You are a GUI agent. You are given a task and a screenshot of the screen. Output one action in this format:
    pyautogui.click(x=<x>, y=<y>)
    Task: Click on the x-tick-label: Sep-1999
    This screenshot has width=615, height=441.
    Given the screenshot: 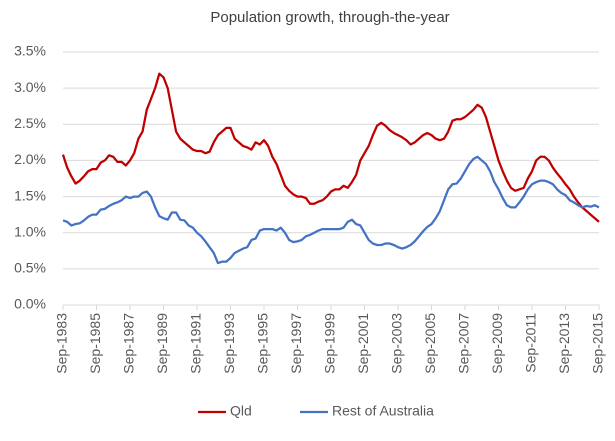 What is the action you would take?
    pyautogui.click(x=330, y=343)
    